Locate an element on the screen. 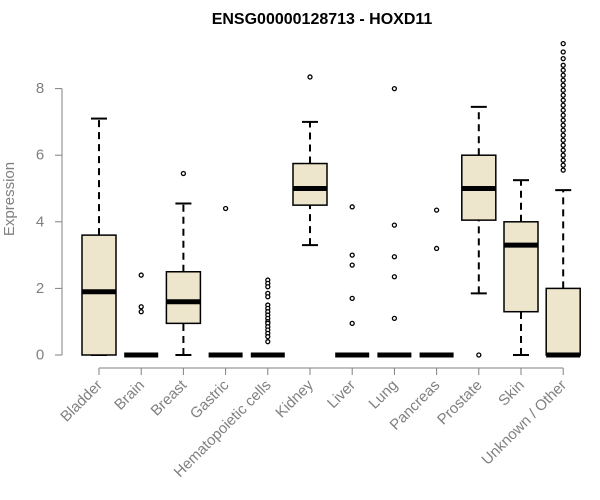 This screenshot has height=500, width=600. box-bladder is located at coordinates (99, 236).